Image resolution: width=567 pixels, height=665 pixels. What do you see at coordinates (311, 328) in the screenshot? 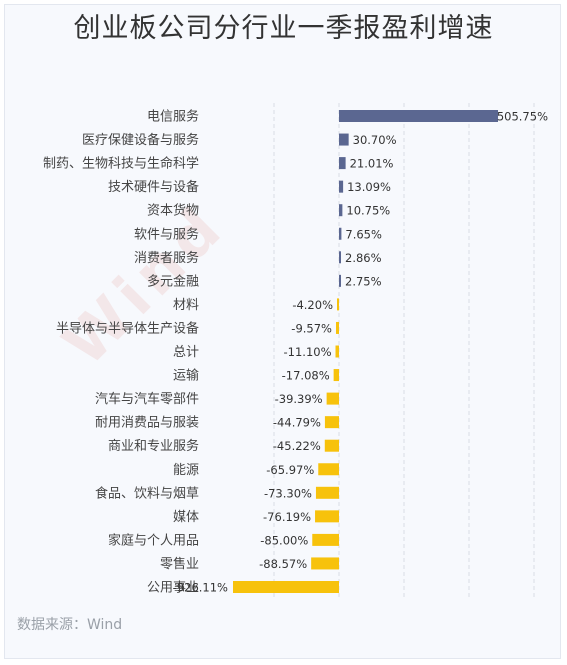
I see `value-label: -9.57%` at bounding box center [311, 328].